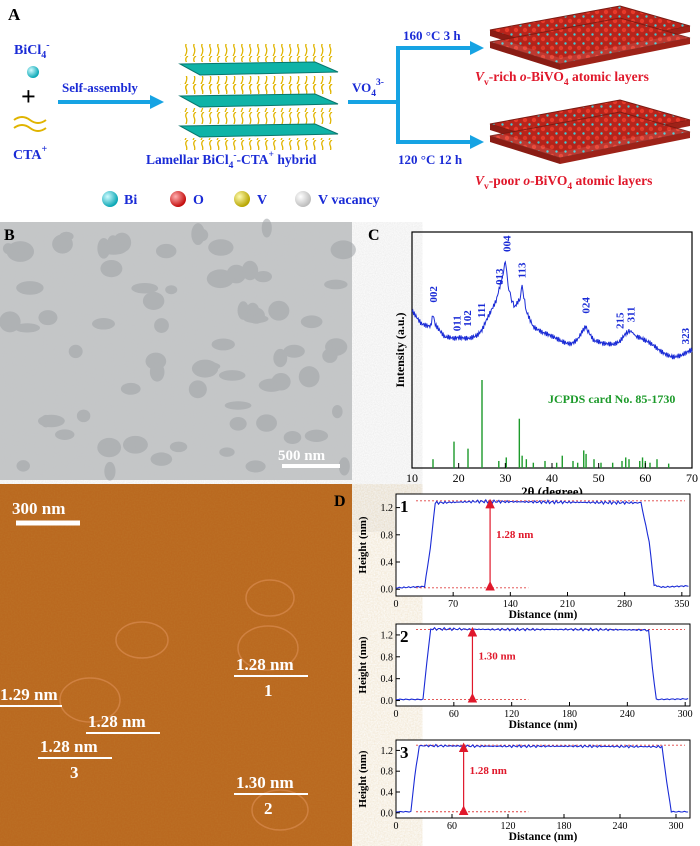  What do you see at coordinates (686, 335) in the screenshot?
I see `xrd-peak-label: 323` at bounding box center [686, 335].